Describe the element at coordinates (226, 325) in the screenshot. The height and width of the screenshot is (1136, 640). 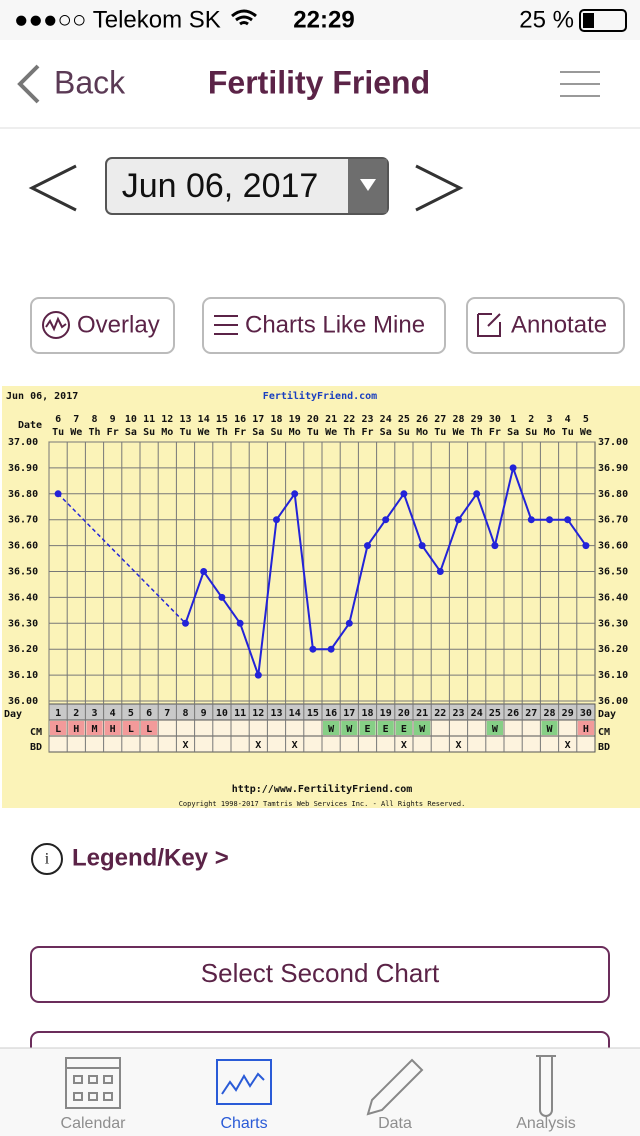
I see `sliders-icon` at that location.